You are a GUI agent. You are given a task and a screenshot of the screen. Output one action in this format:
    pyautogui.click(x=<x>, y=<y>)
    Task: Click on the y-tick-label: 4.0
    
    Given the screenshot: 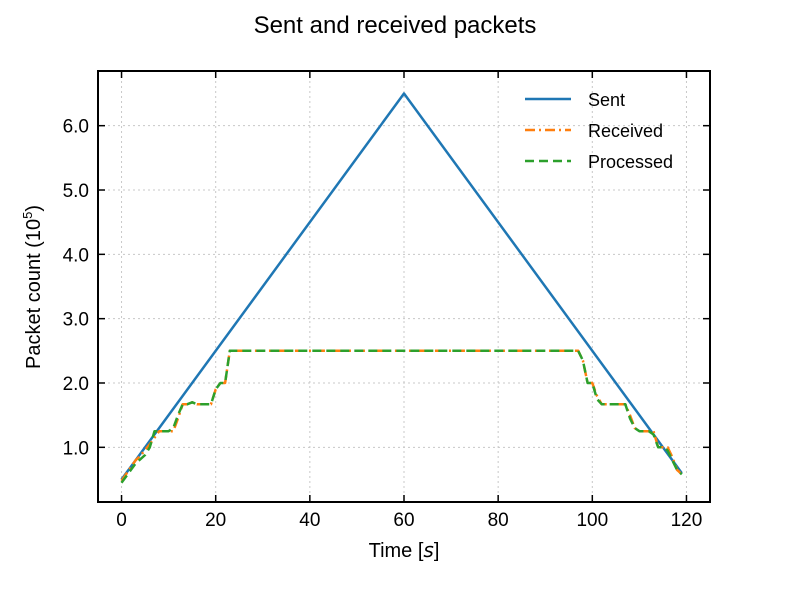 What is the action you would take?
    pyautogui.click(x=76, y=255)
    